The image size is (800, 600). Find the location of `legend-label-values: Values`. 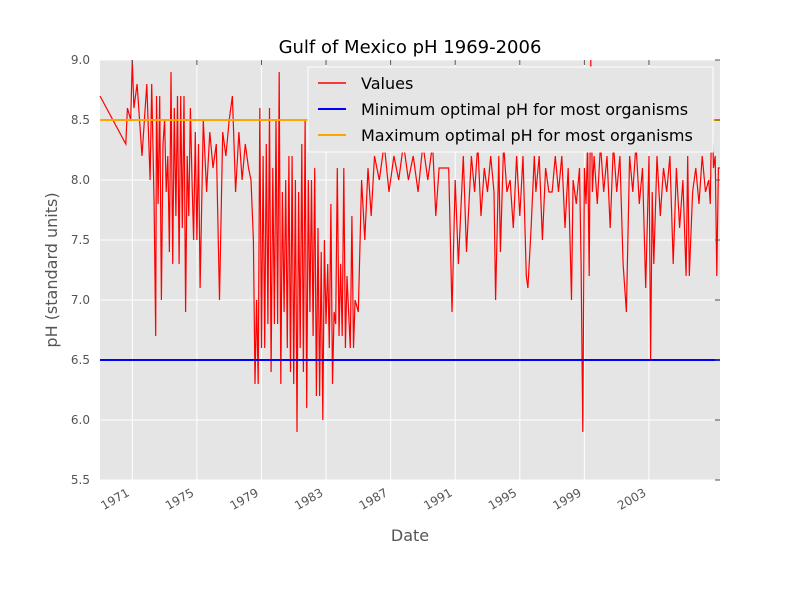

legend-label-values: Values is located at coordinates (387, 83).